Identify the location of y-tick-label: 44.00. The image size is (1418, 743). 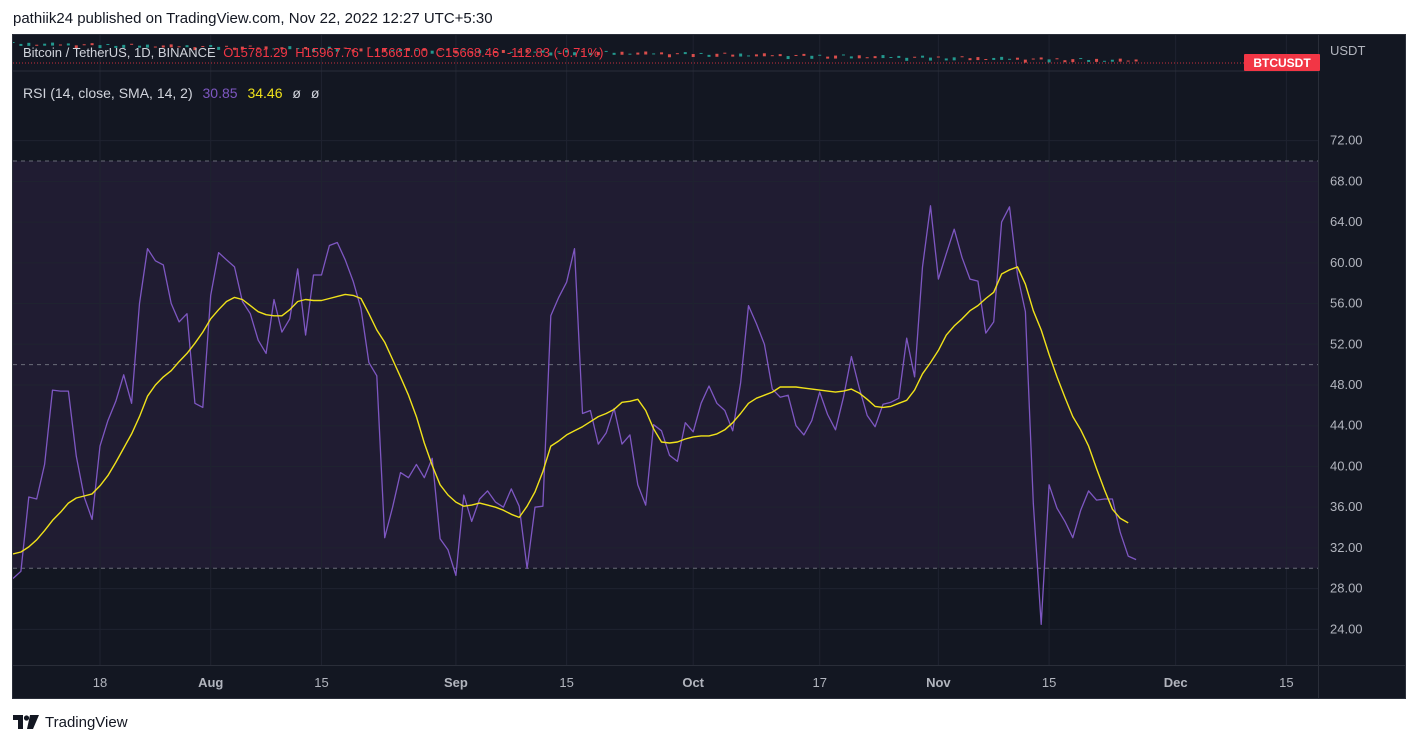
(1346, 425).